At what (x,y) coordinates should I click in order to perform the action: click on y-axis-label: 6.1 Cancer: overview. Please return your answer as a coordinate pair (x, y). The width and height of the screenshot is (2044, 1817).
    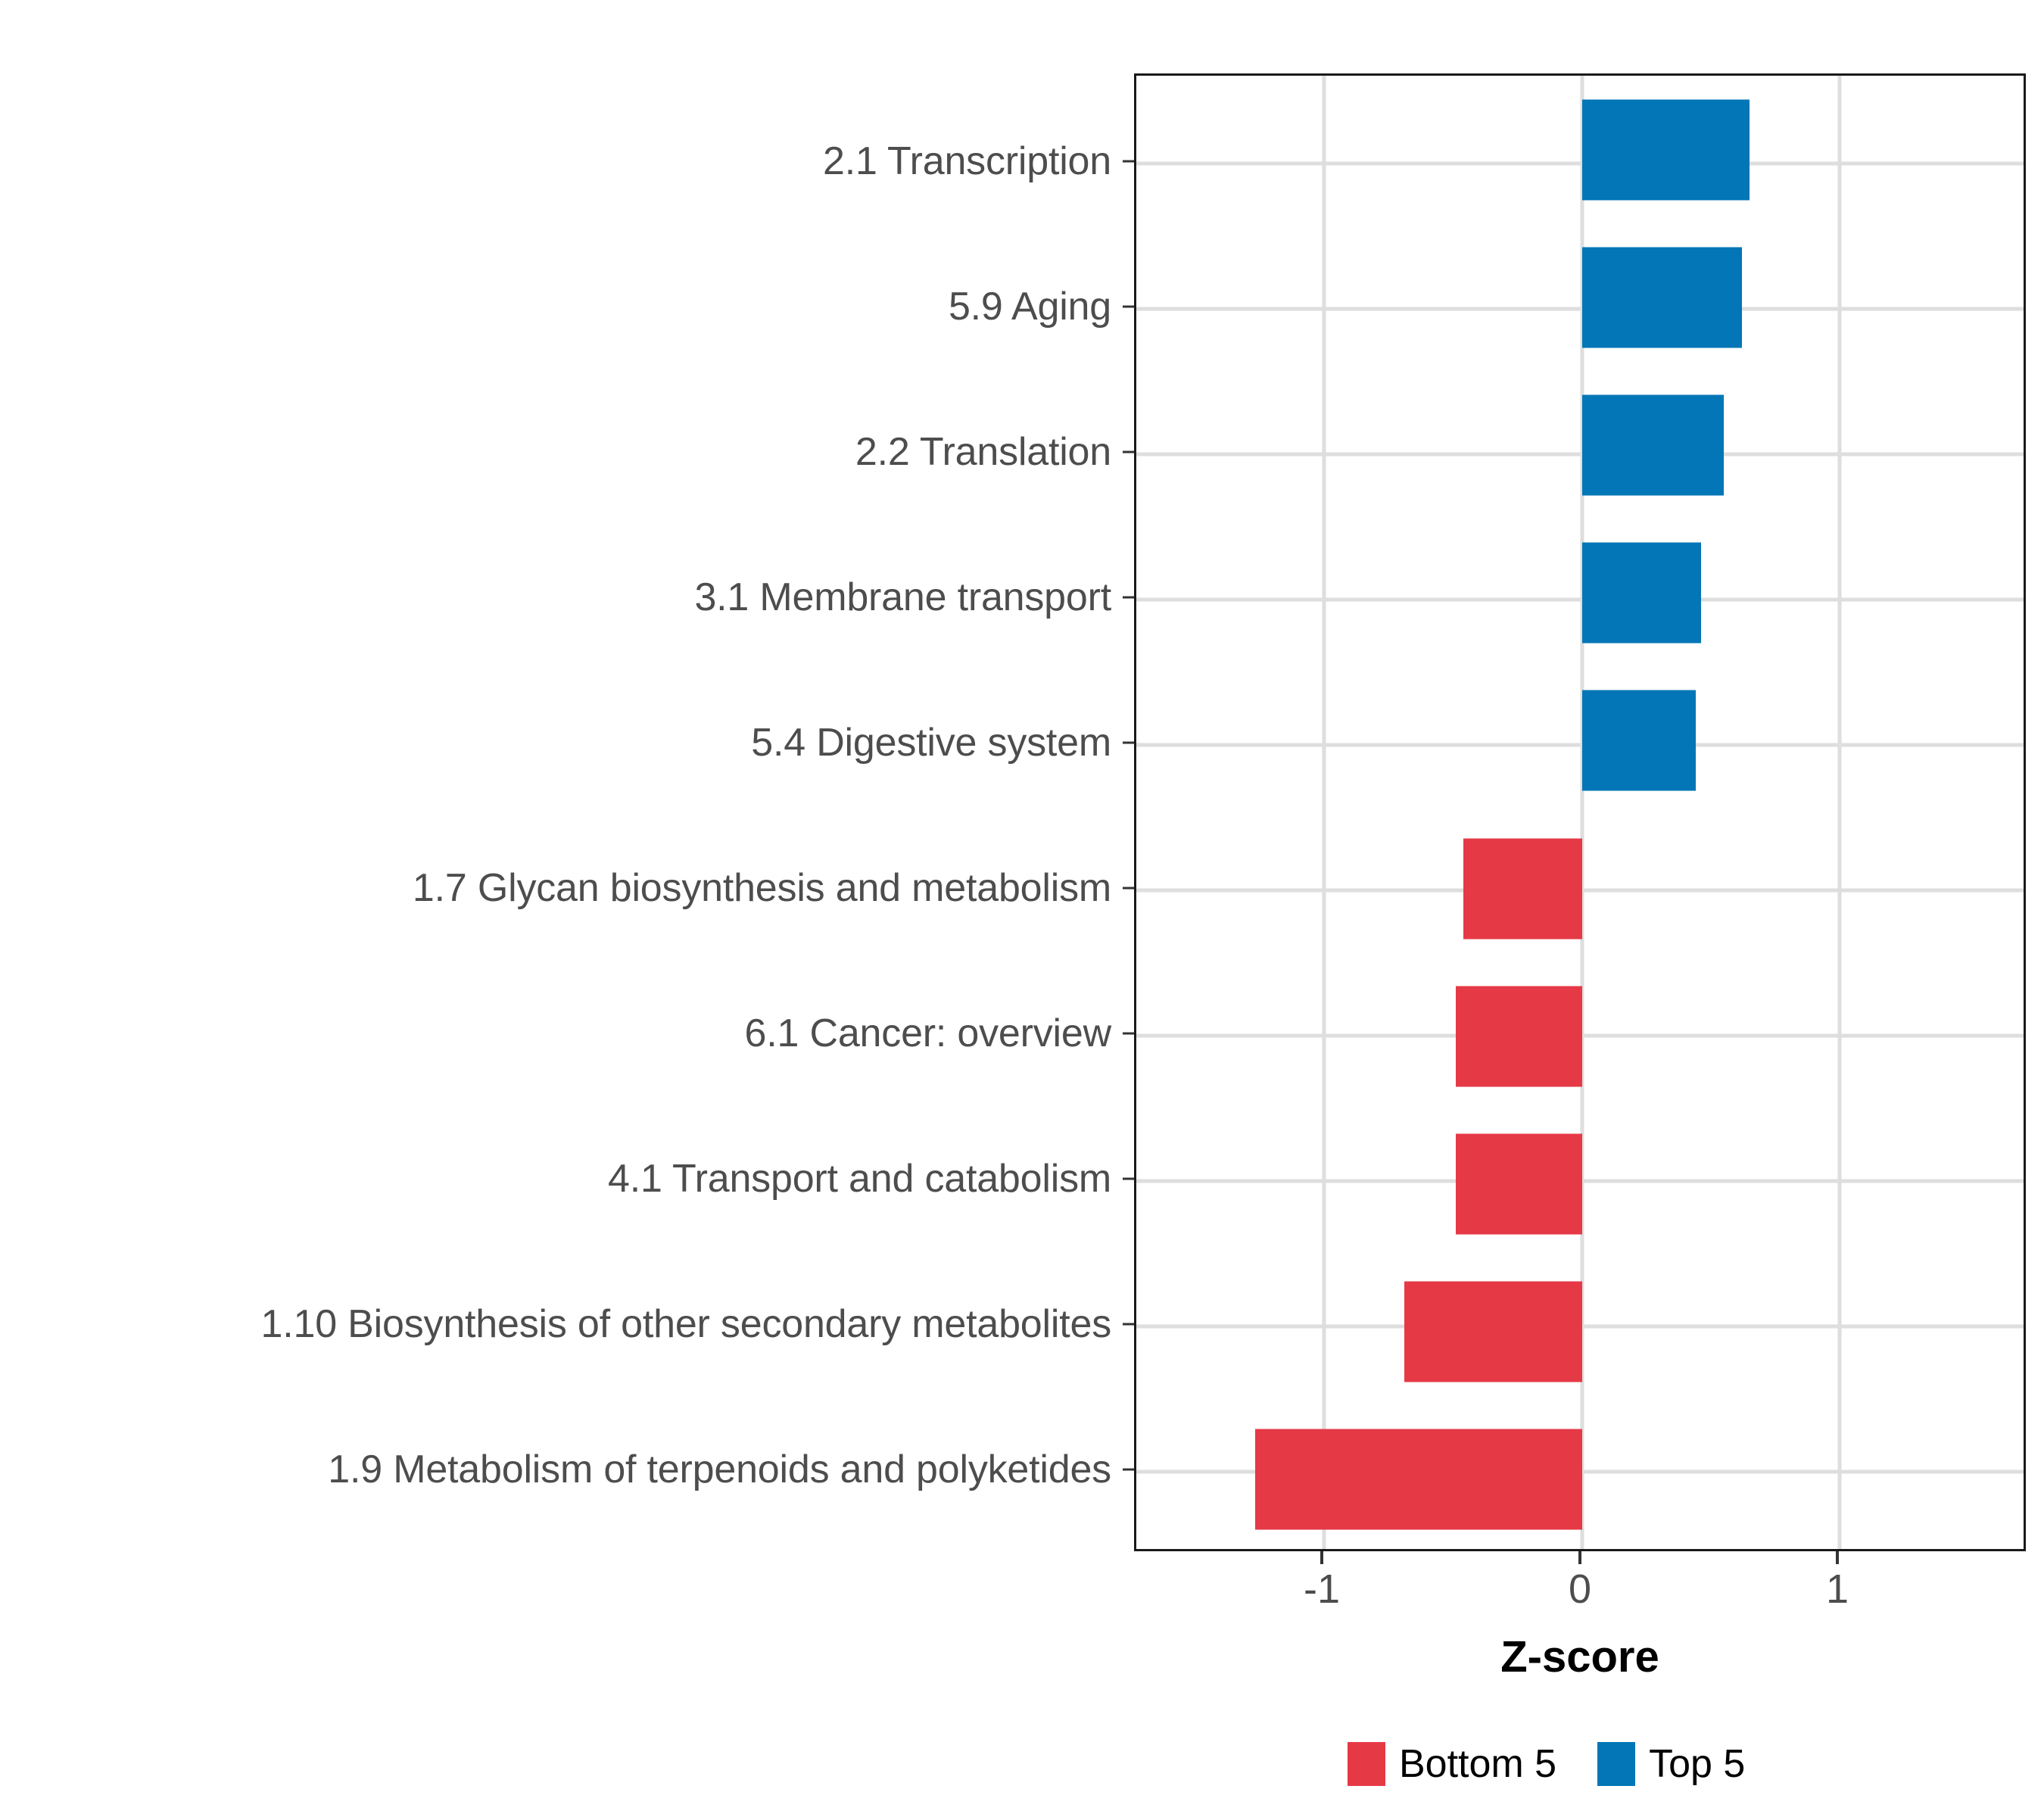
    Looking at the image, I should click on (928, 1033).